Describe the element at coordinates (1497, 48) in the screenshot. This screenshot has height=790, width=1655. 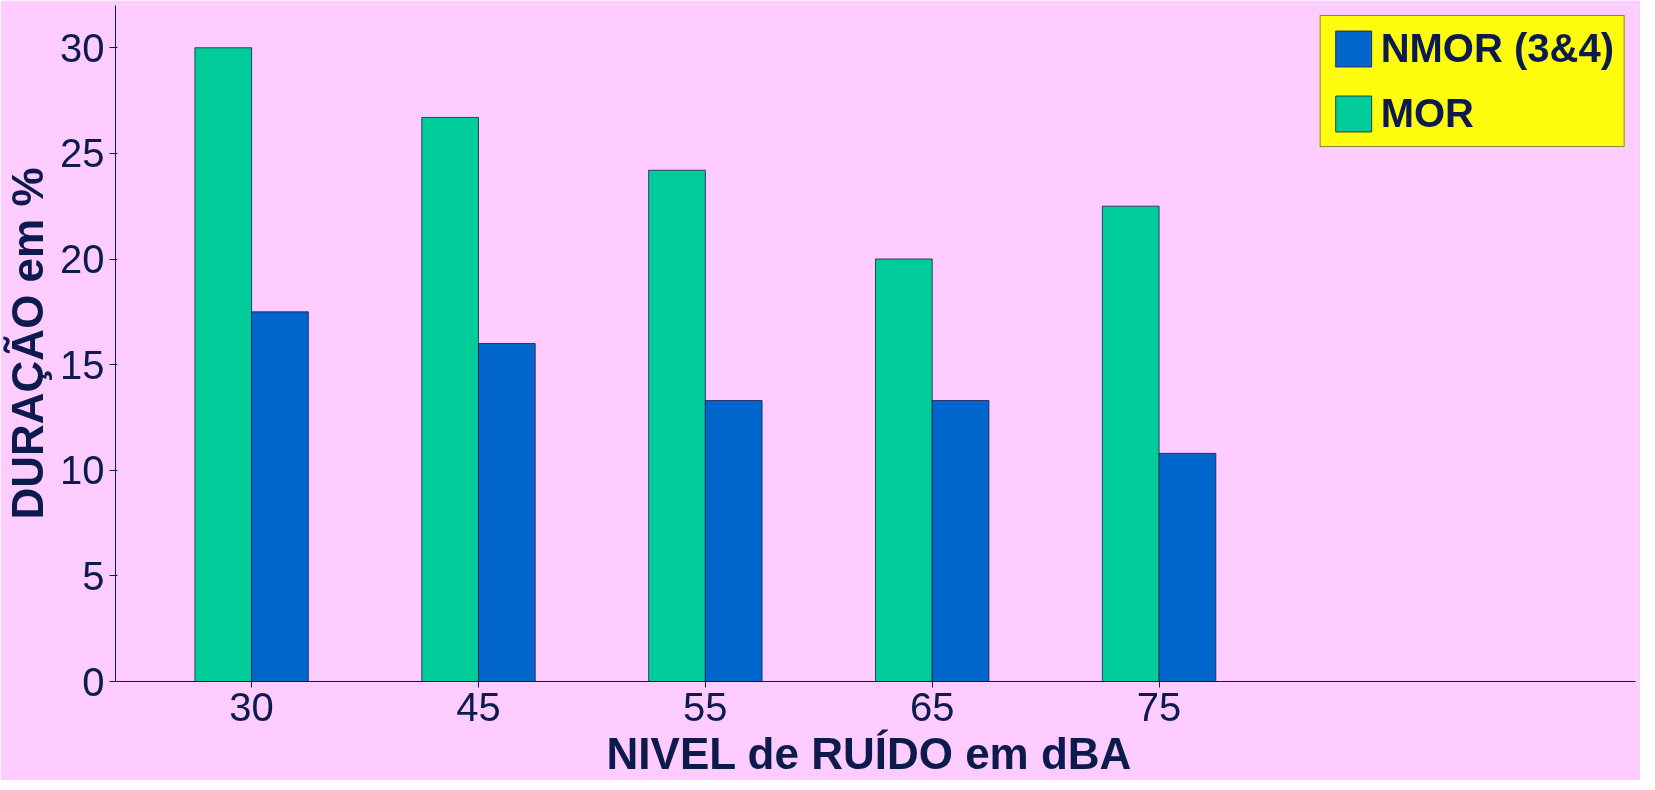
I see `legend-label: NMOR (3&4)` at that location.